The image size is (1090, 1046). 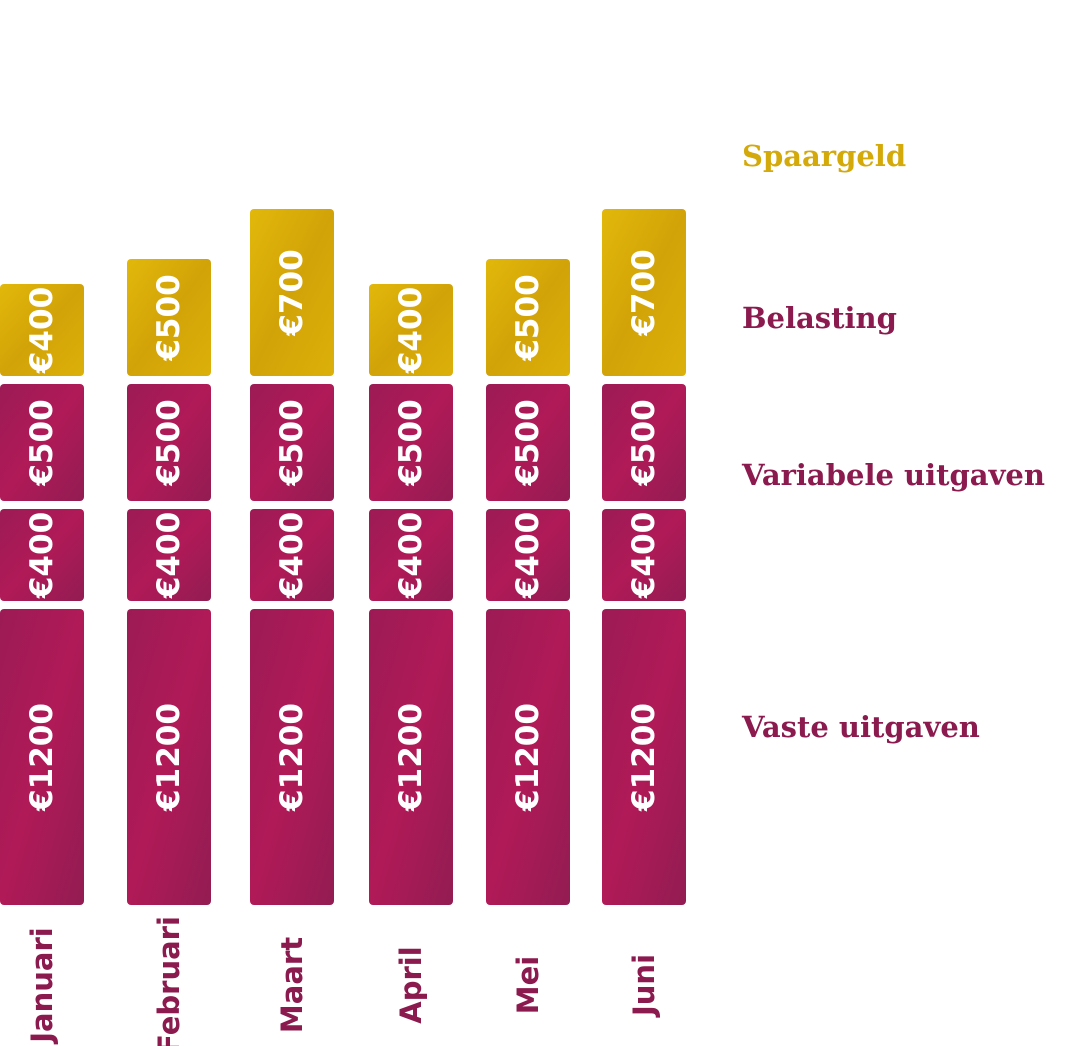 I want to click on bar-segment-belasting-juni, so click(x=644, y=442).